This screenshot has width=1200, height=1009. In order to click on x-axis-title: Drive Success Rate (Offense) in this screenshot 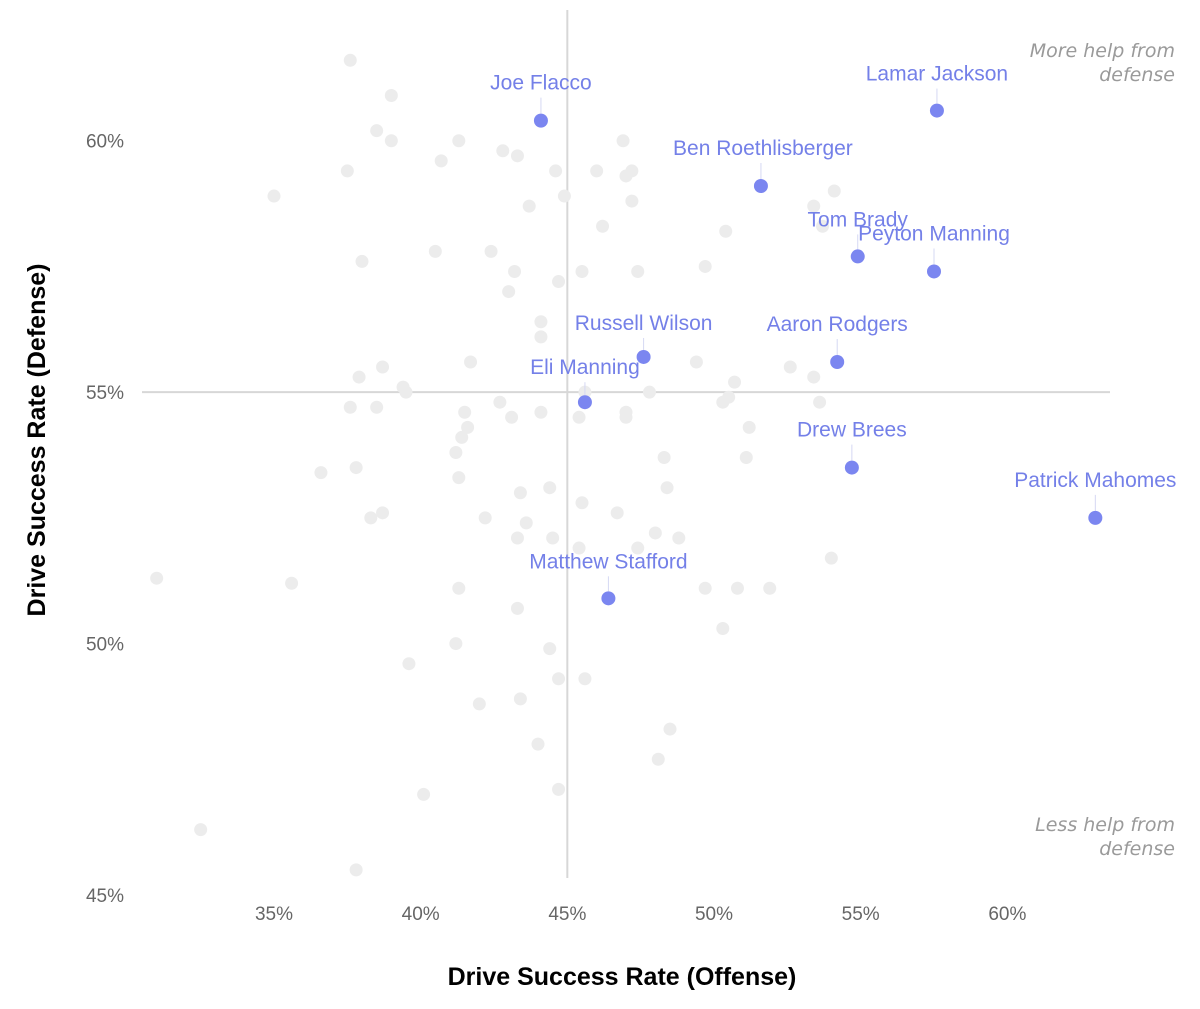, I will do `click(622, 977)`.